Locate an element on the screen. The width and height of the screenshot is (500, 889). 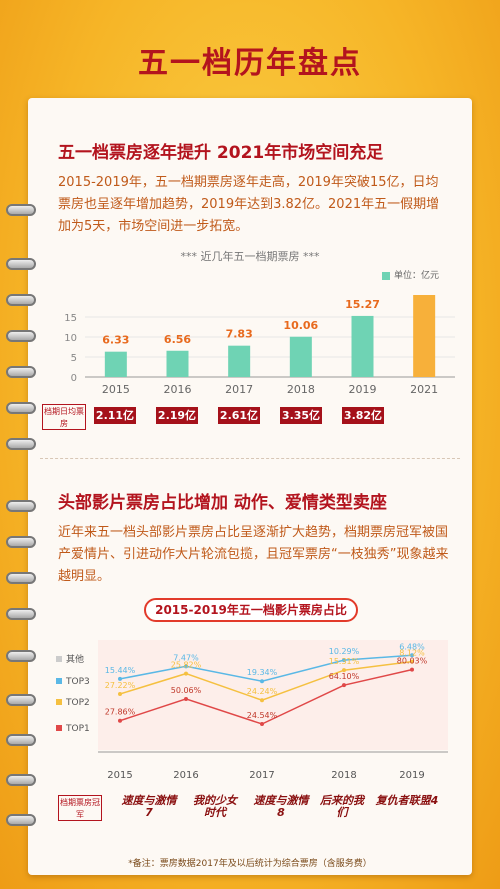
plot-background is located at coordinates (273, 695).